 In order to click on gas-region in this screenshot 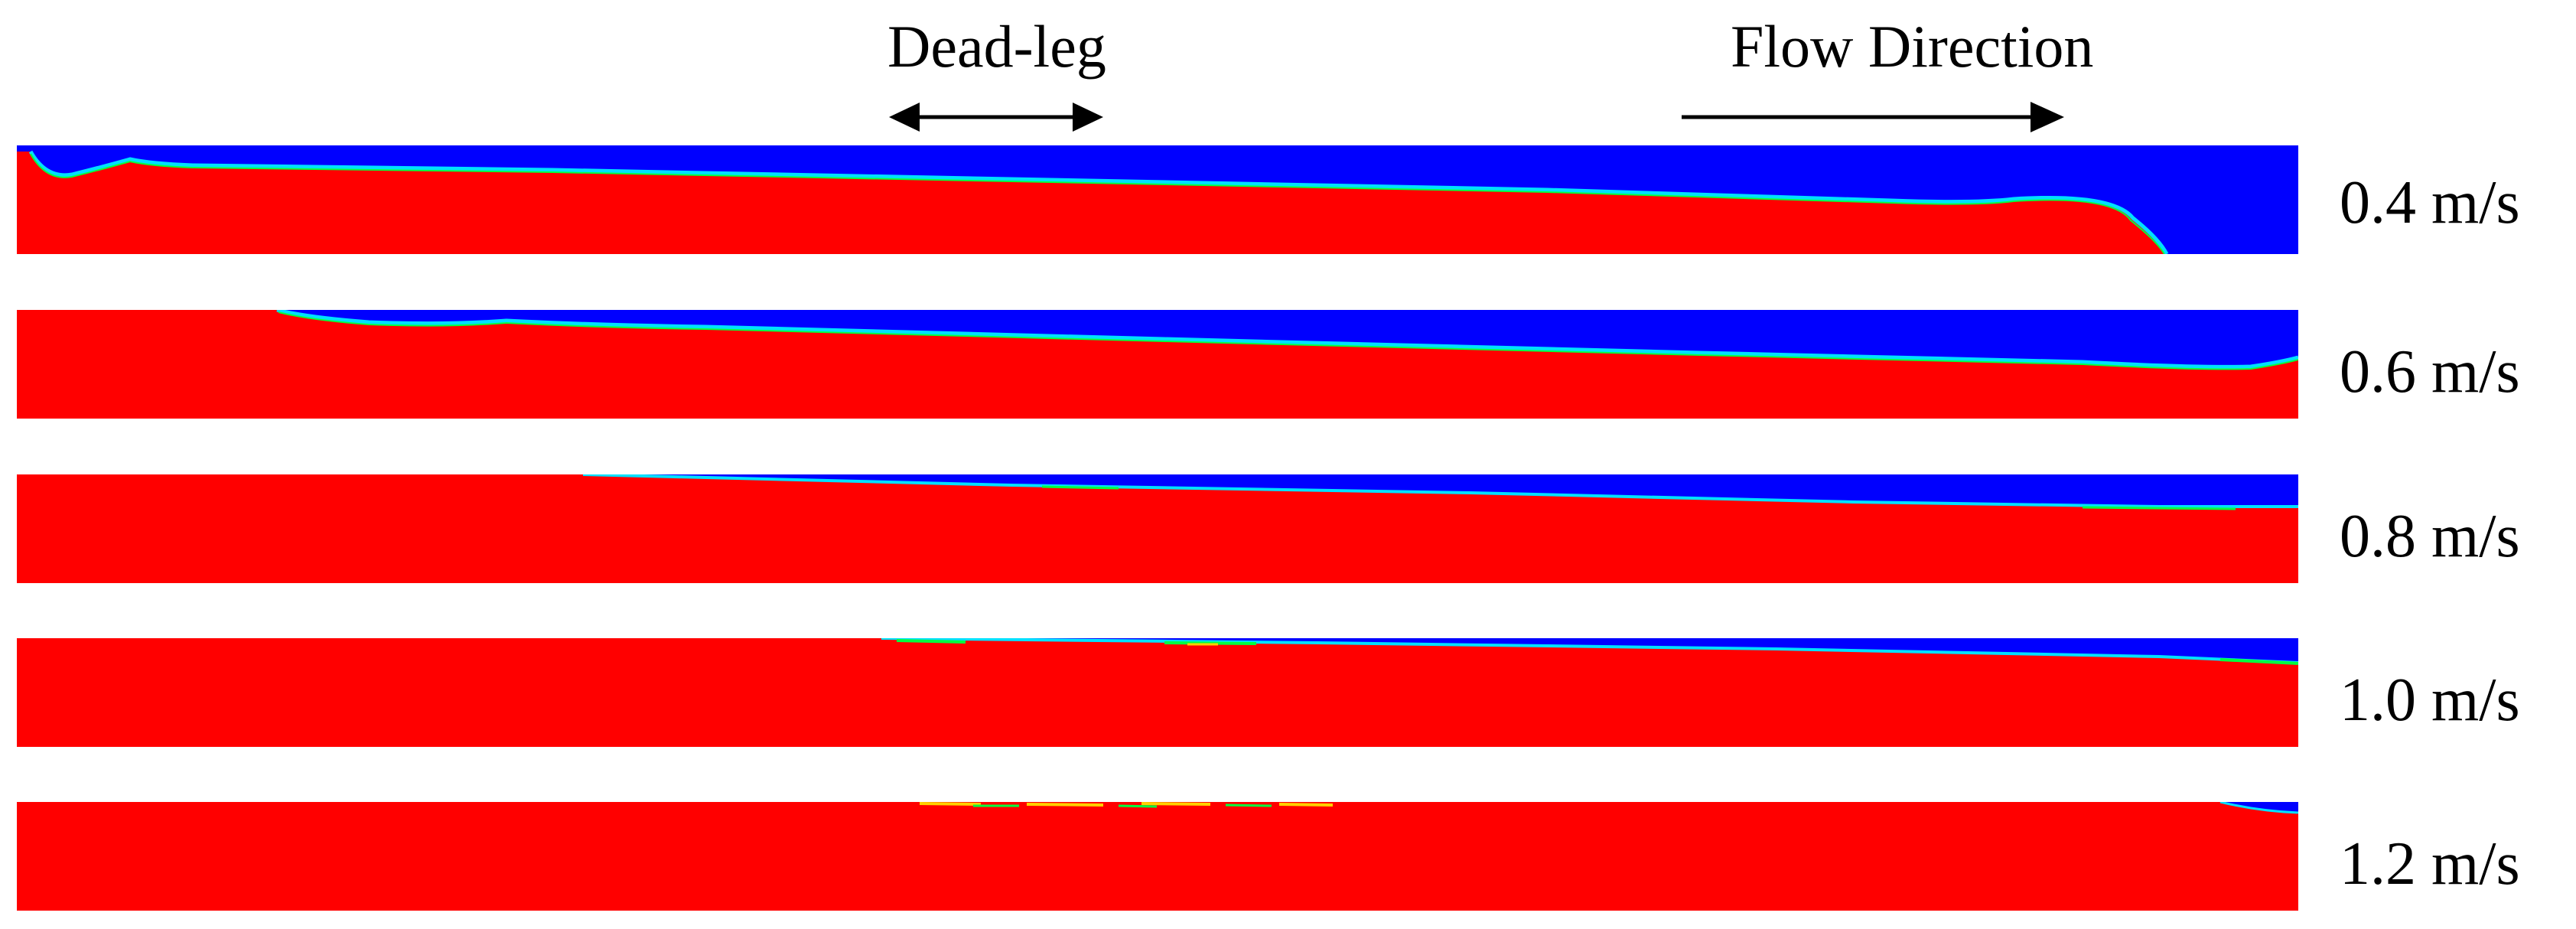, I will do `click(2259, 807)`.